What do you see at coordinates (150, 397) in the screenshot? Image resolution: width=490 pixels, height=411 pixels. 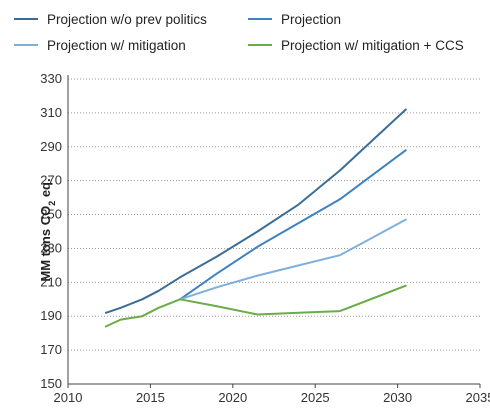 I see `x-tick-label-2015: 2015` at bounding box center [150, 397].